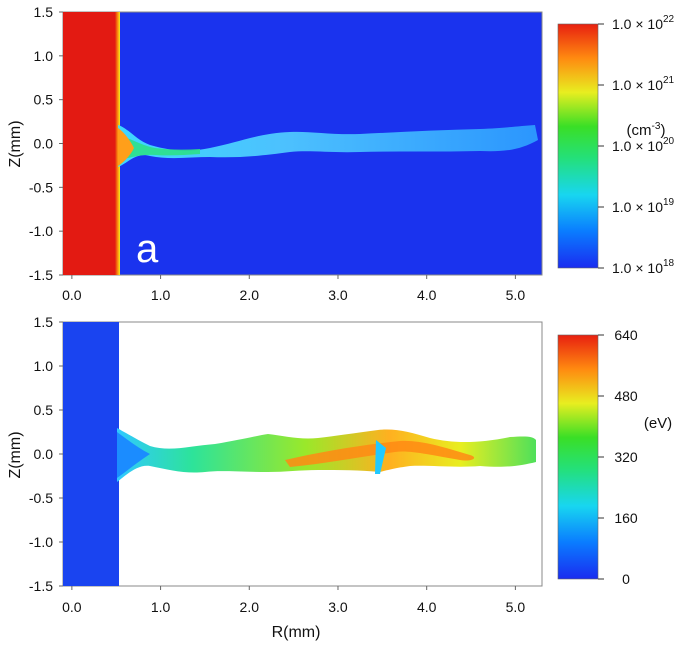 The image size is (700, 646). Describe the element at coordinates (15, 143) in the screenshot. I see `ylabel-a: Z(mm)` at that location.